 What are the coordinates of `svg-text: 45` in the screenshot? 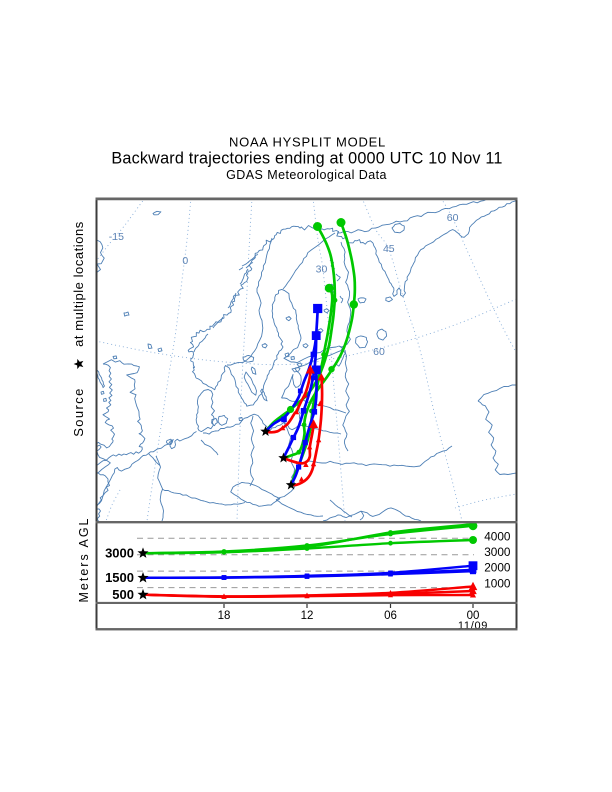 It's located at (389, 249).